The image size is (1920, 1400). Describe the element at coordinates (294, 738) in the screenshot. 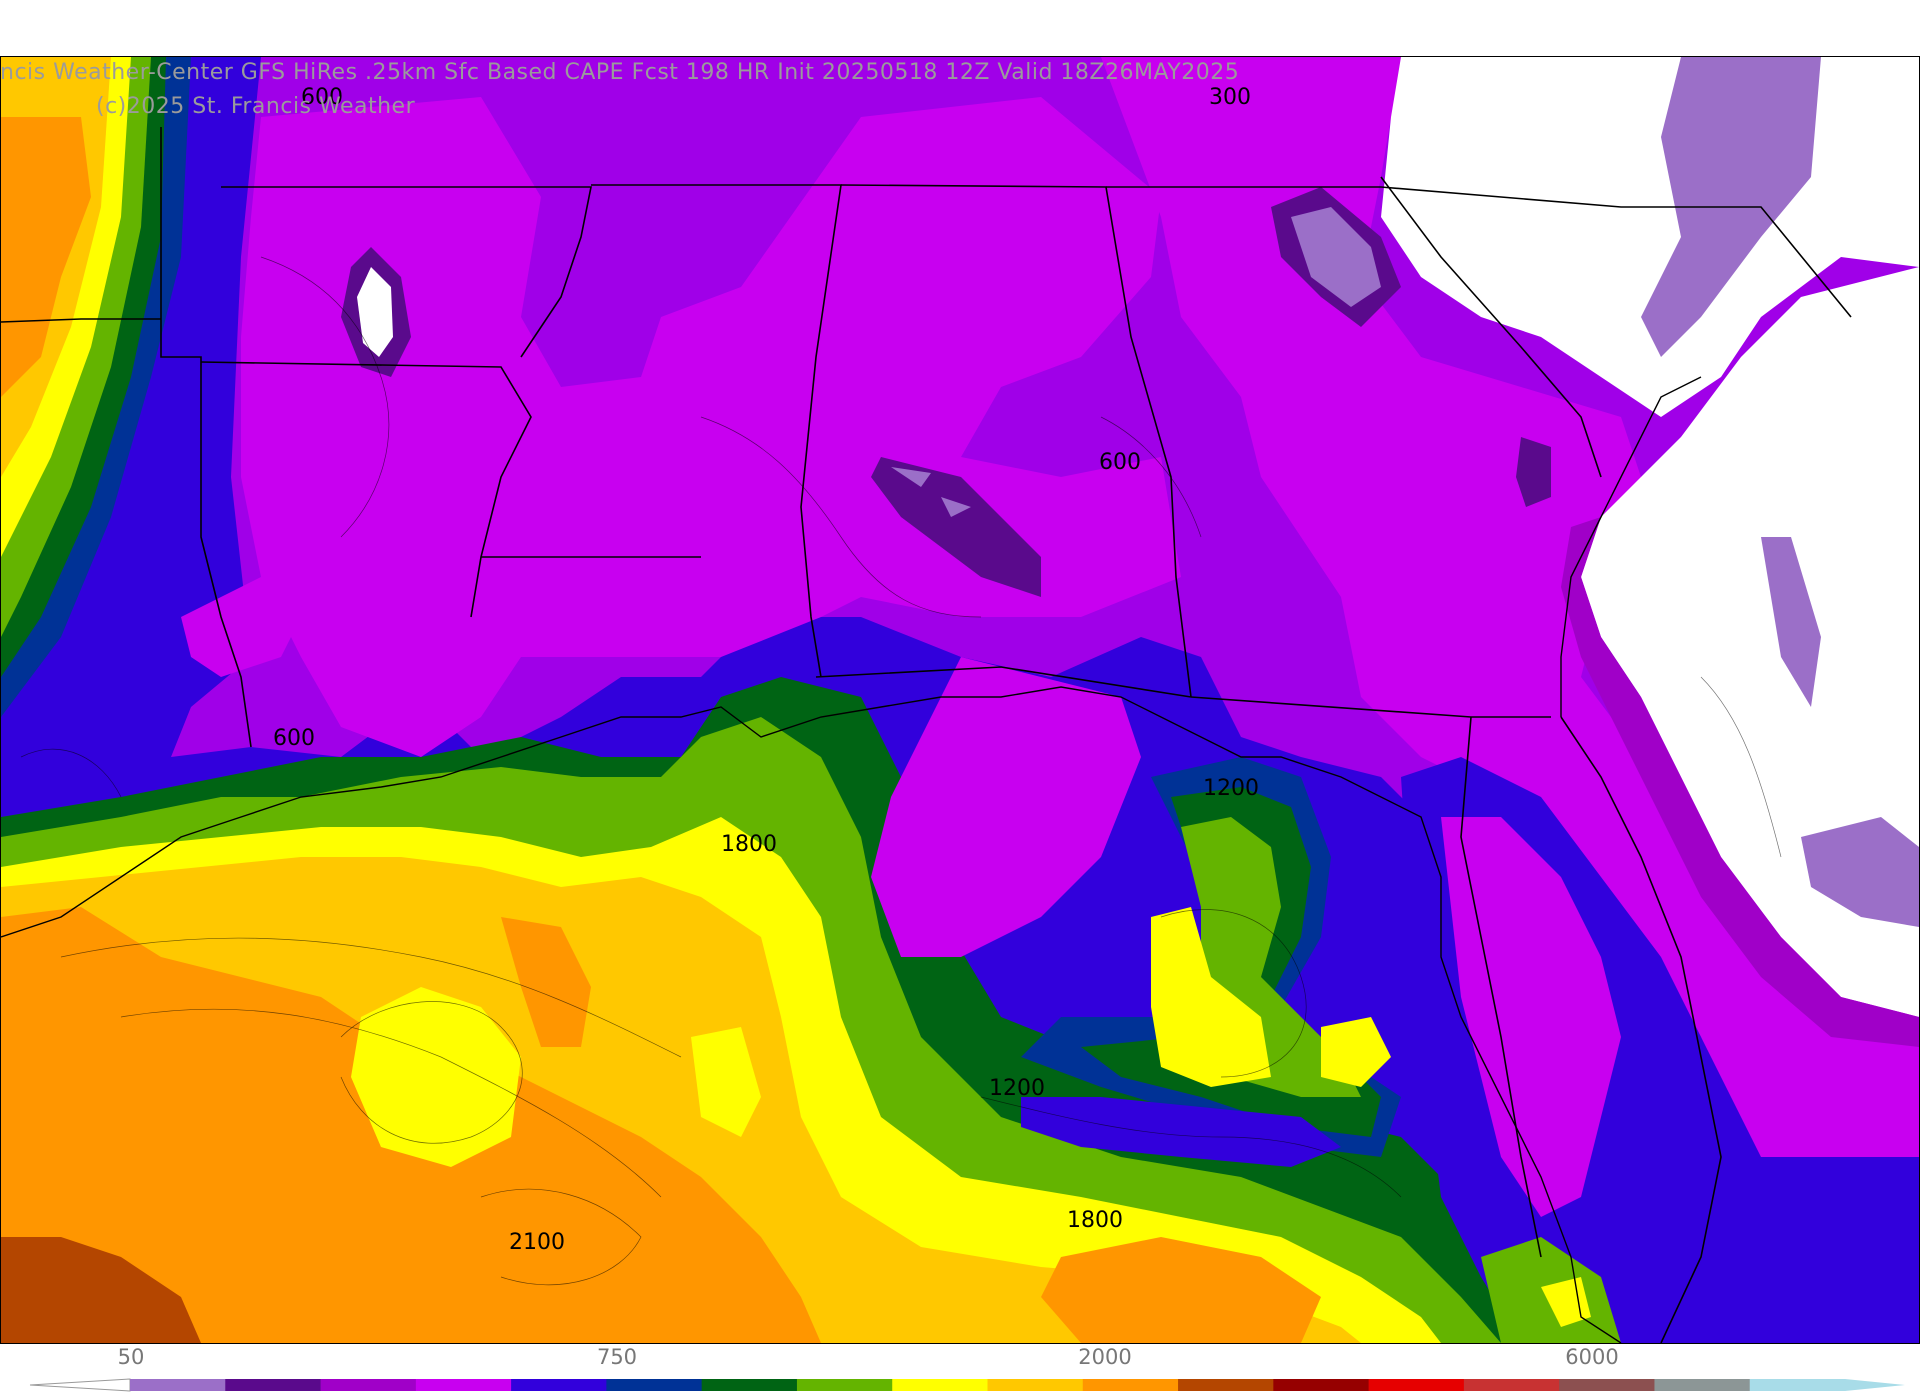

I see `contour-label-600-louisiana: 600` at that location.